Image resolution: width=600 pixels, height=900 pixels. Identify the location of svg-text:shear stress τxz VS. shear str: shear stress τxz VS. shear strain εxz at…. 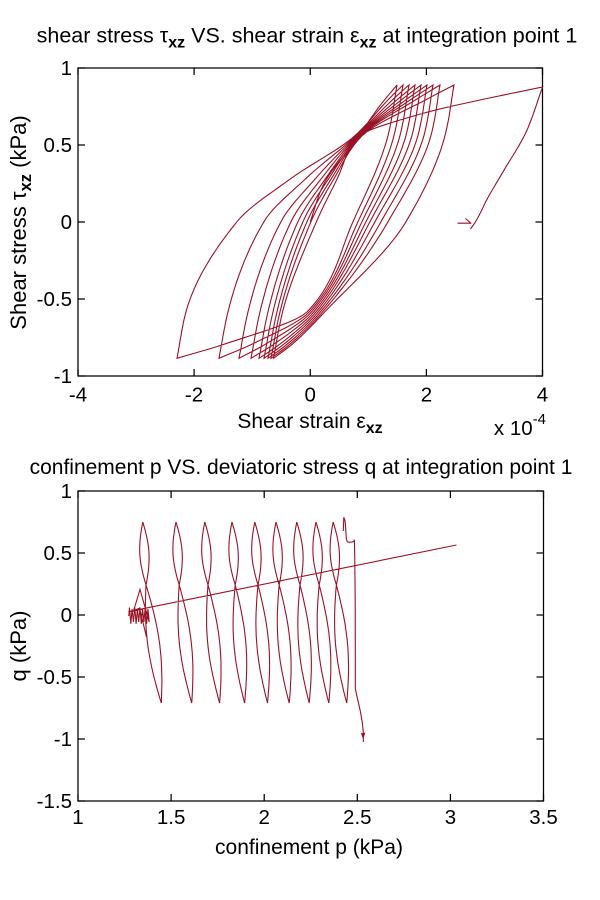
(307, 38).